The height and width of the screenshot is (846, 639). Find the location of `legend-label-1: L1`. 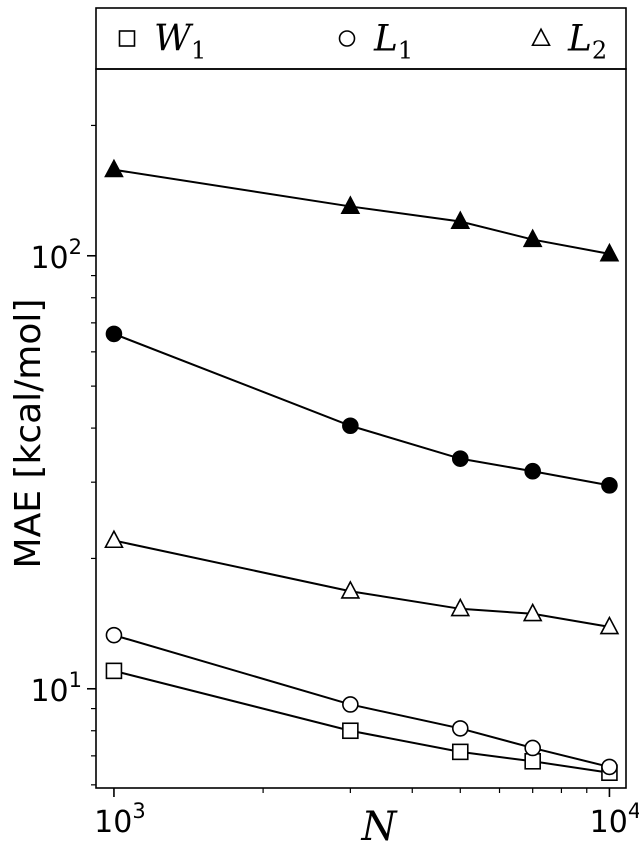

legend-label-1: L1 is located at coordinates (393, 42).